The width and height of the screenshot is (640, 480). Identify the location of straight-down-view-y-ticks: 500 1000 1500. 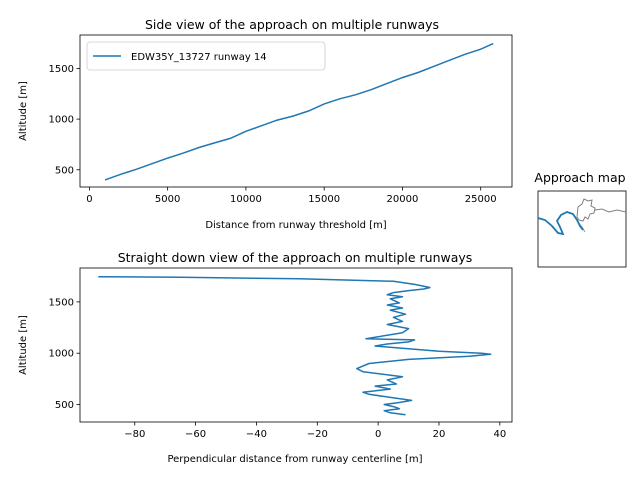
(64, 354).